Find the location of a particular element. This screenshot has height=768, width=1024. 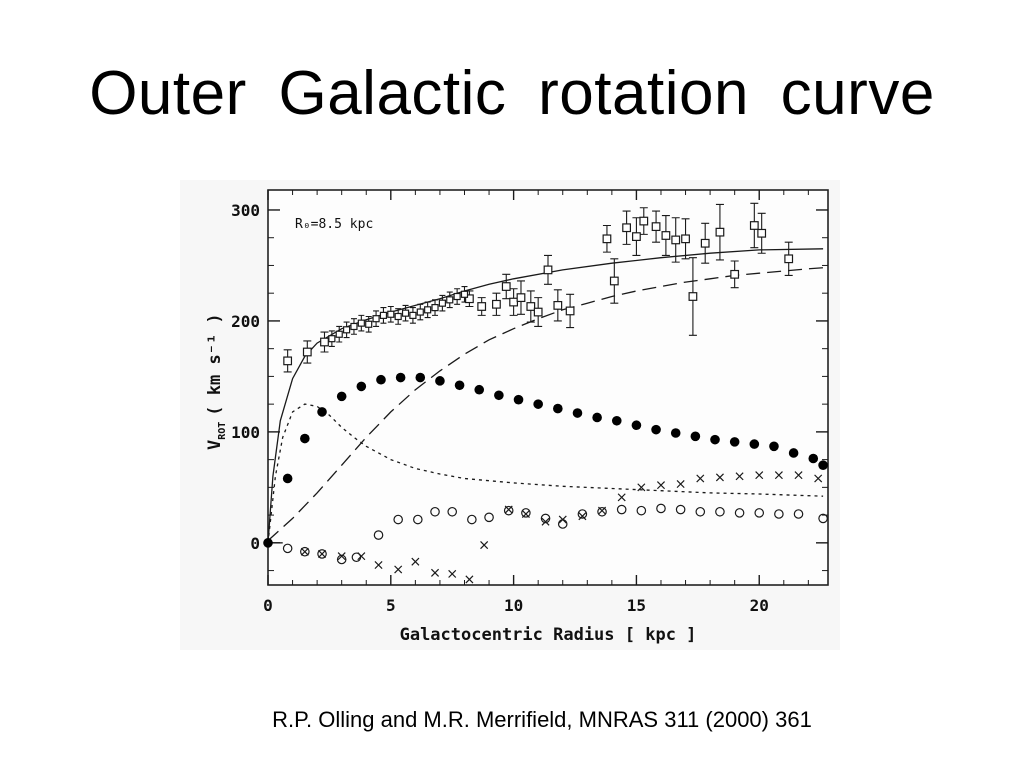

y-tick-label: 100 is located at coordinates (245, 432).